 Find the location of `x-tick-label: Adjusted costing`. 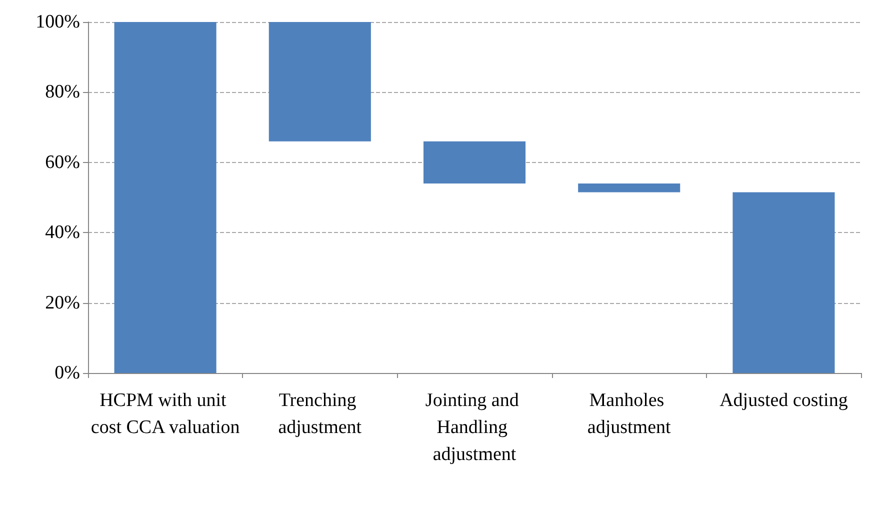

x-tick-label: Adjusted costing is located at coordinates (784, 400).